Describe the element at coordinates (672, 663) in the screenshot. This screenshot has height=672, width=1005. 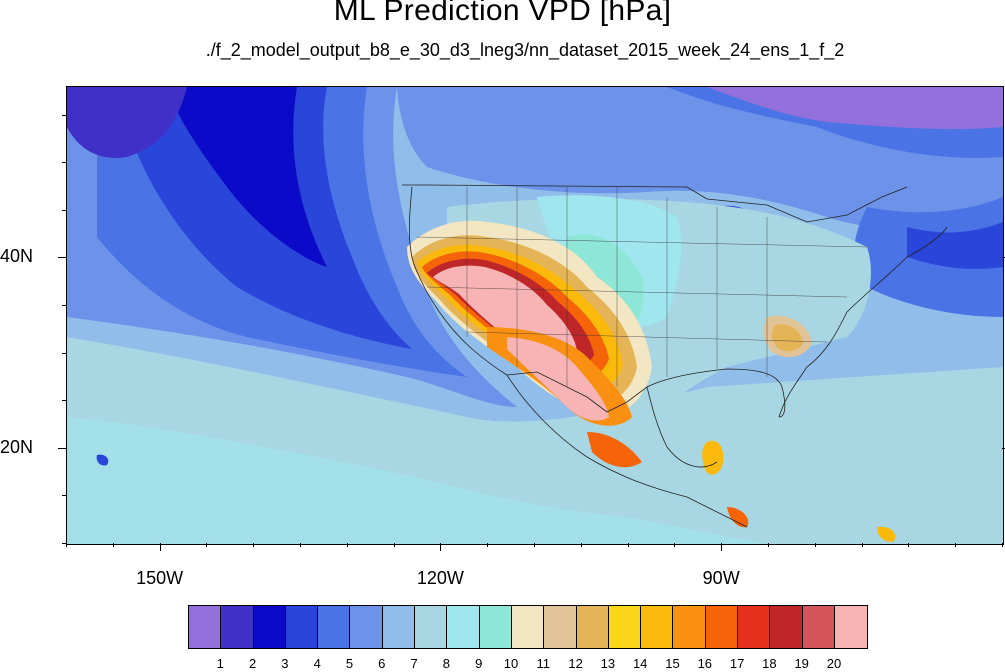
I see `colorbar-label: 15` at that location.